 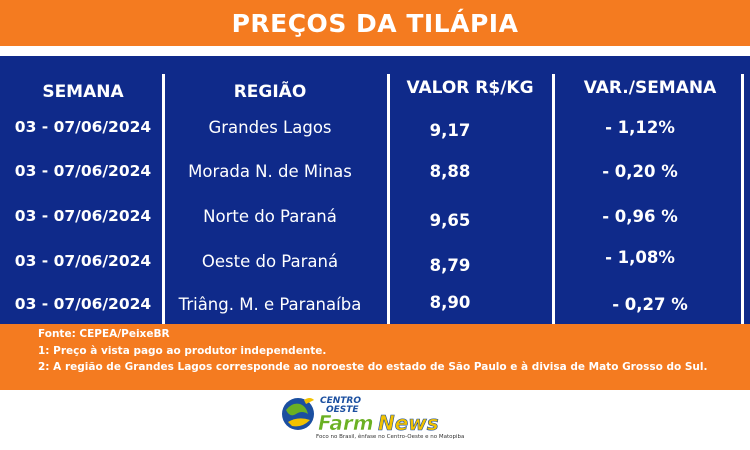 I want to click on region-cell: Grandes Lagos, so click(x=270, y=127).